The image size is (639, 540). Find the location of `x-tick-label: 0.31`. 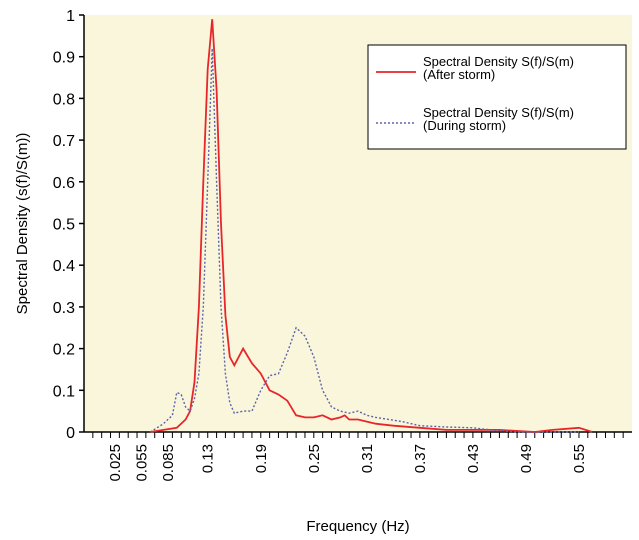

x-tick-label: 0.31 is located at coordinates (367, 458).